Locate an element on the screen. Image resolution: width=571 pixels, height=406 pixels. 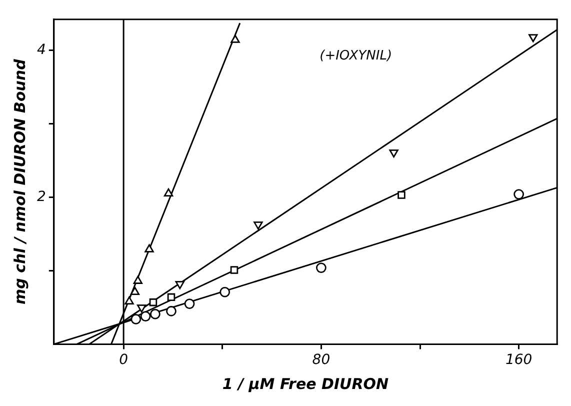
annotation: (+IOXYNIL) is located at coordinates (356, 56).